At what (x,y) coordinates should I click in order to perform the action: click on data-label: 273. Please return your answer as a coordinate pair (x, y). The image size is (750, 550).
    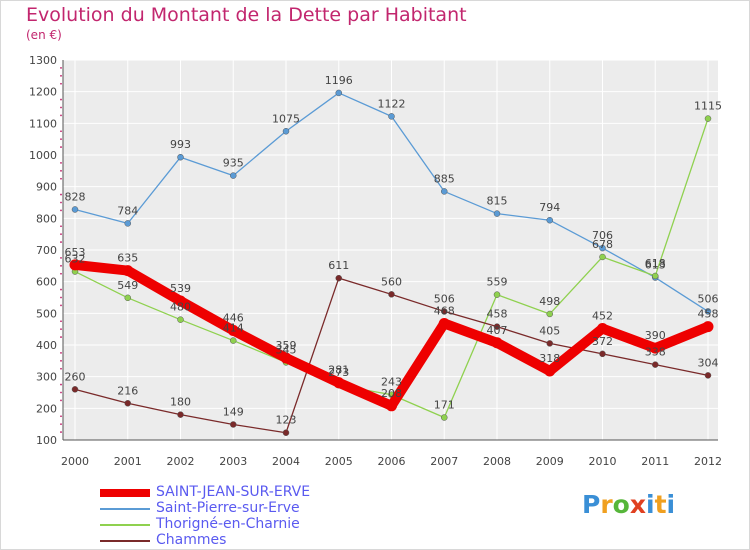
    Looking at the image, I should click on (338, 372).